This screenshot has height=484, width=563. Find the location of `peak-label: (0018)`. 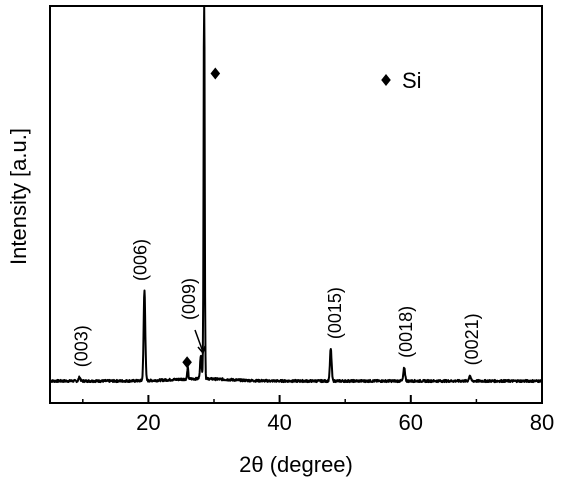

peak-label: (0018) is located at coordinates (406, 332).